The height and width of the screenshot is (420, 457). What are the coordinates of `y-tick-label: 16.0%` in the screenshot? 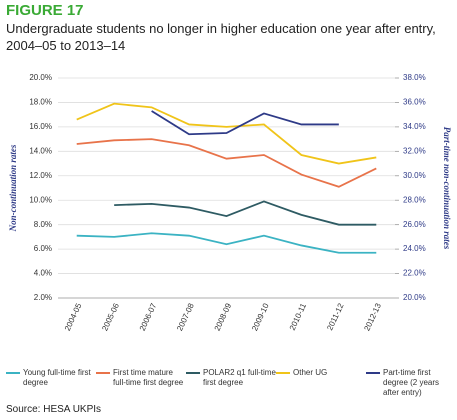 It's located at (40, 126).